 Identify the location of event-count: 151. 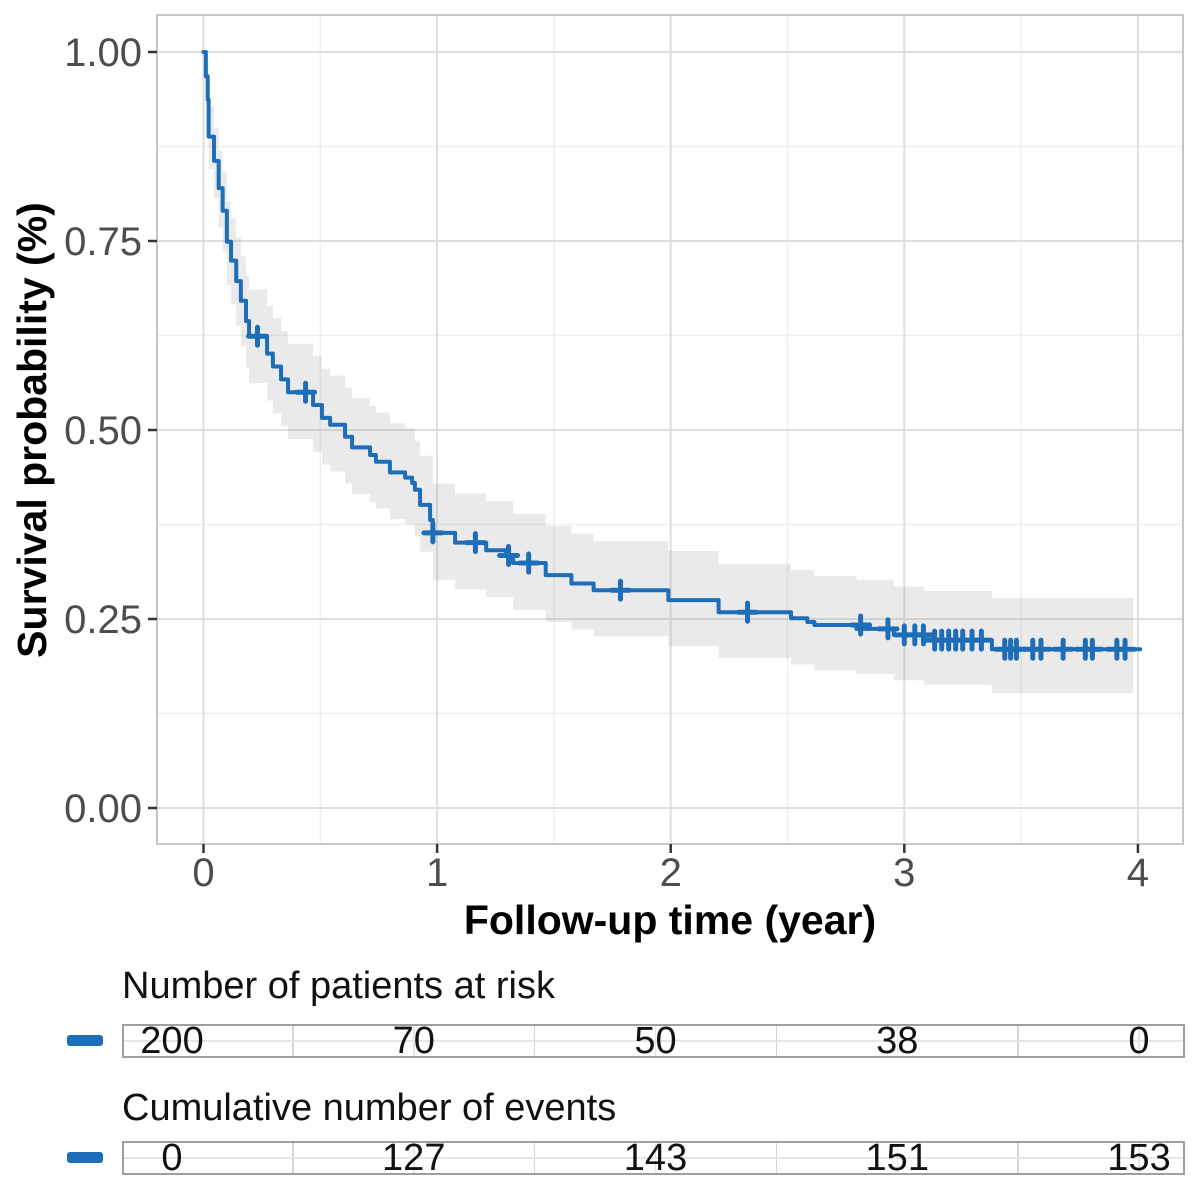
(897, 1158).